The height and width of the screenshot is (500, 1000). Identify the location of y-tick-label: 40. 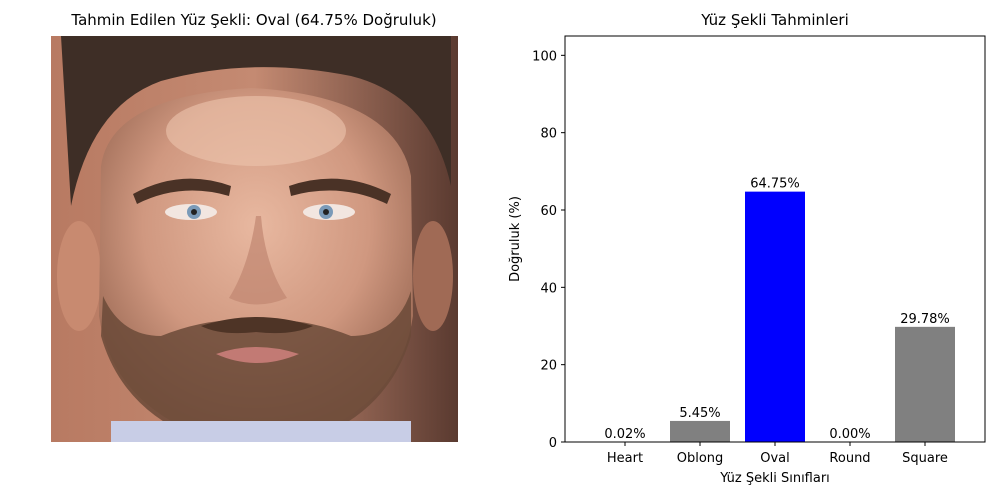
(548, 288).